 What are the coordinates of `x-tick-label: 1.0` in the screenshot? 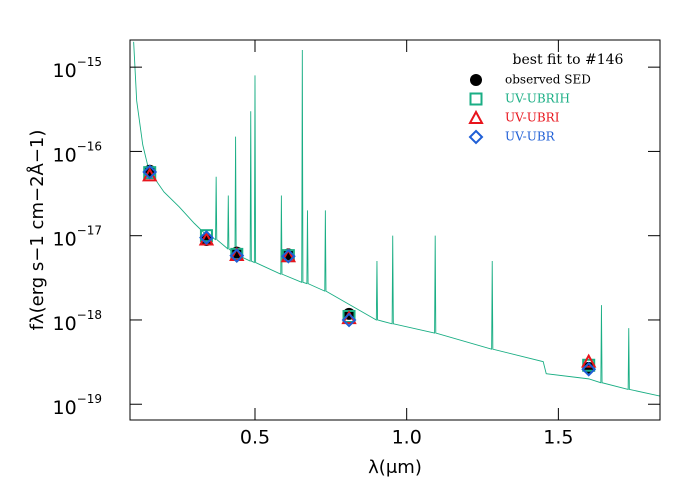 It's located at (407, 438).